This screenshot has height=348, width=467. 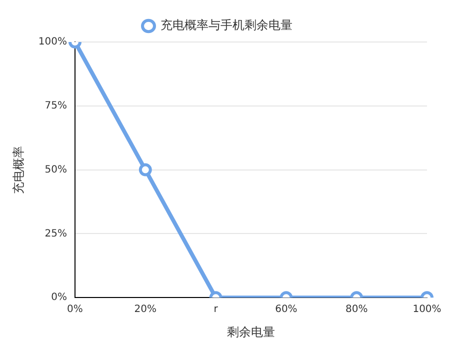 I want to click on point, so click(x=145, y=169).